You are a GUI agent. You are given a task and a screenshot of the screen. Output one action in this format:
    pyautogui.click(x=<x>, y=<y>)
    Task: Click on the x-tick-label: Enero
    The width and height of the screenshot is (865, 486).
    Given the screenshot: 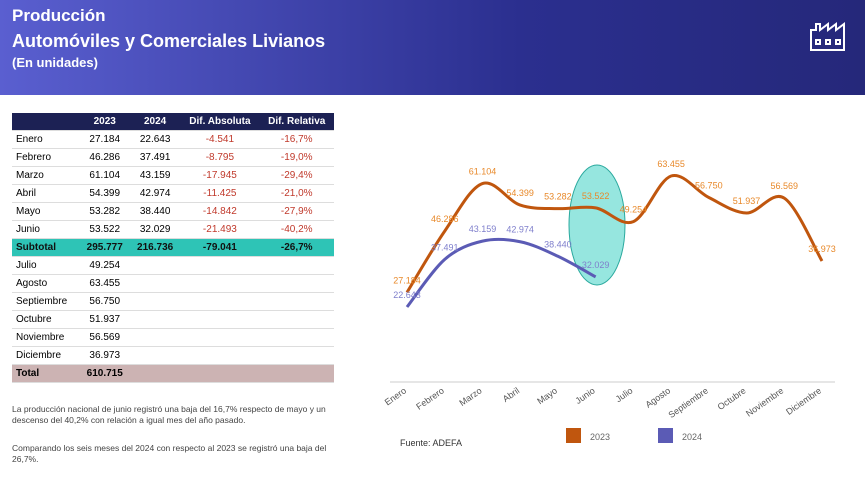 What is the action you would take?
    pyautogui.click(x=395, y=396)
    